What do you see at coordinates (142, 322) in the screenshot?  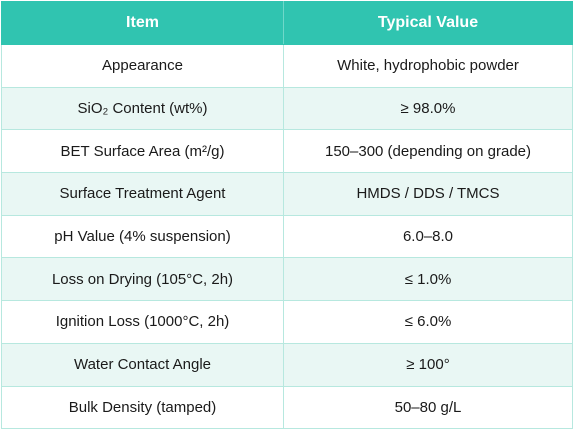 I see `cell-item: Ignition Loss (1000°C, 2h)` at bounding box center [142, 322].